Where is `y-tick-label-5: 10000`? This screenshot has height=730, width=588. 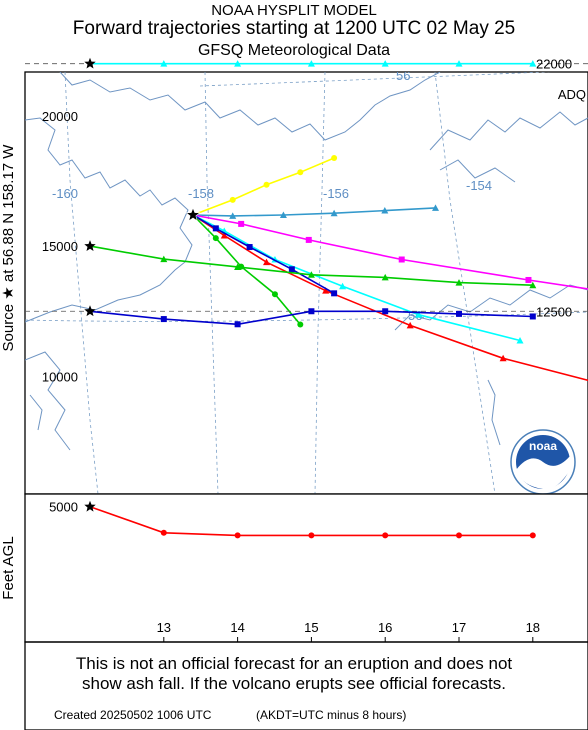 y-tick-label-5: 10000 is located at coordinates (60, 376).